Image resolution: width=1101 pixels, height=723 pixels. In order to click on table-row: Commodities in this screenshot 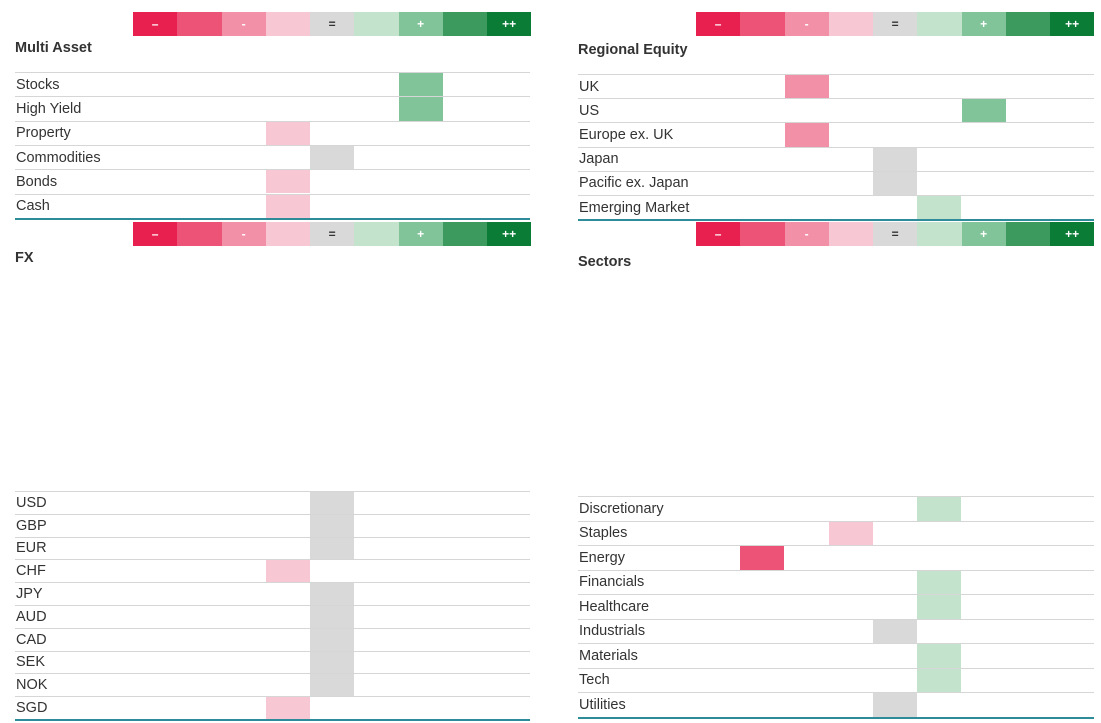, I will do `click(272, 157)`.